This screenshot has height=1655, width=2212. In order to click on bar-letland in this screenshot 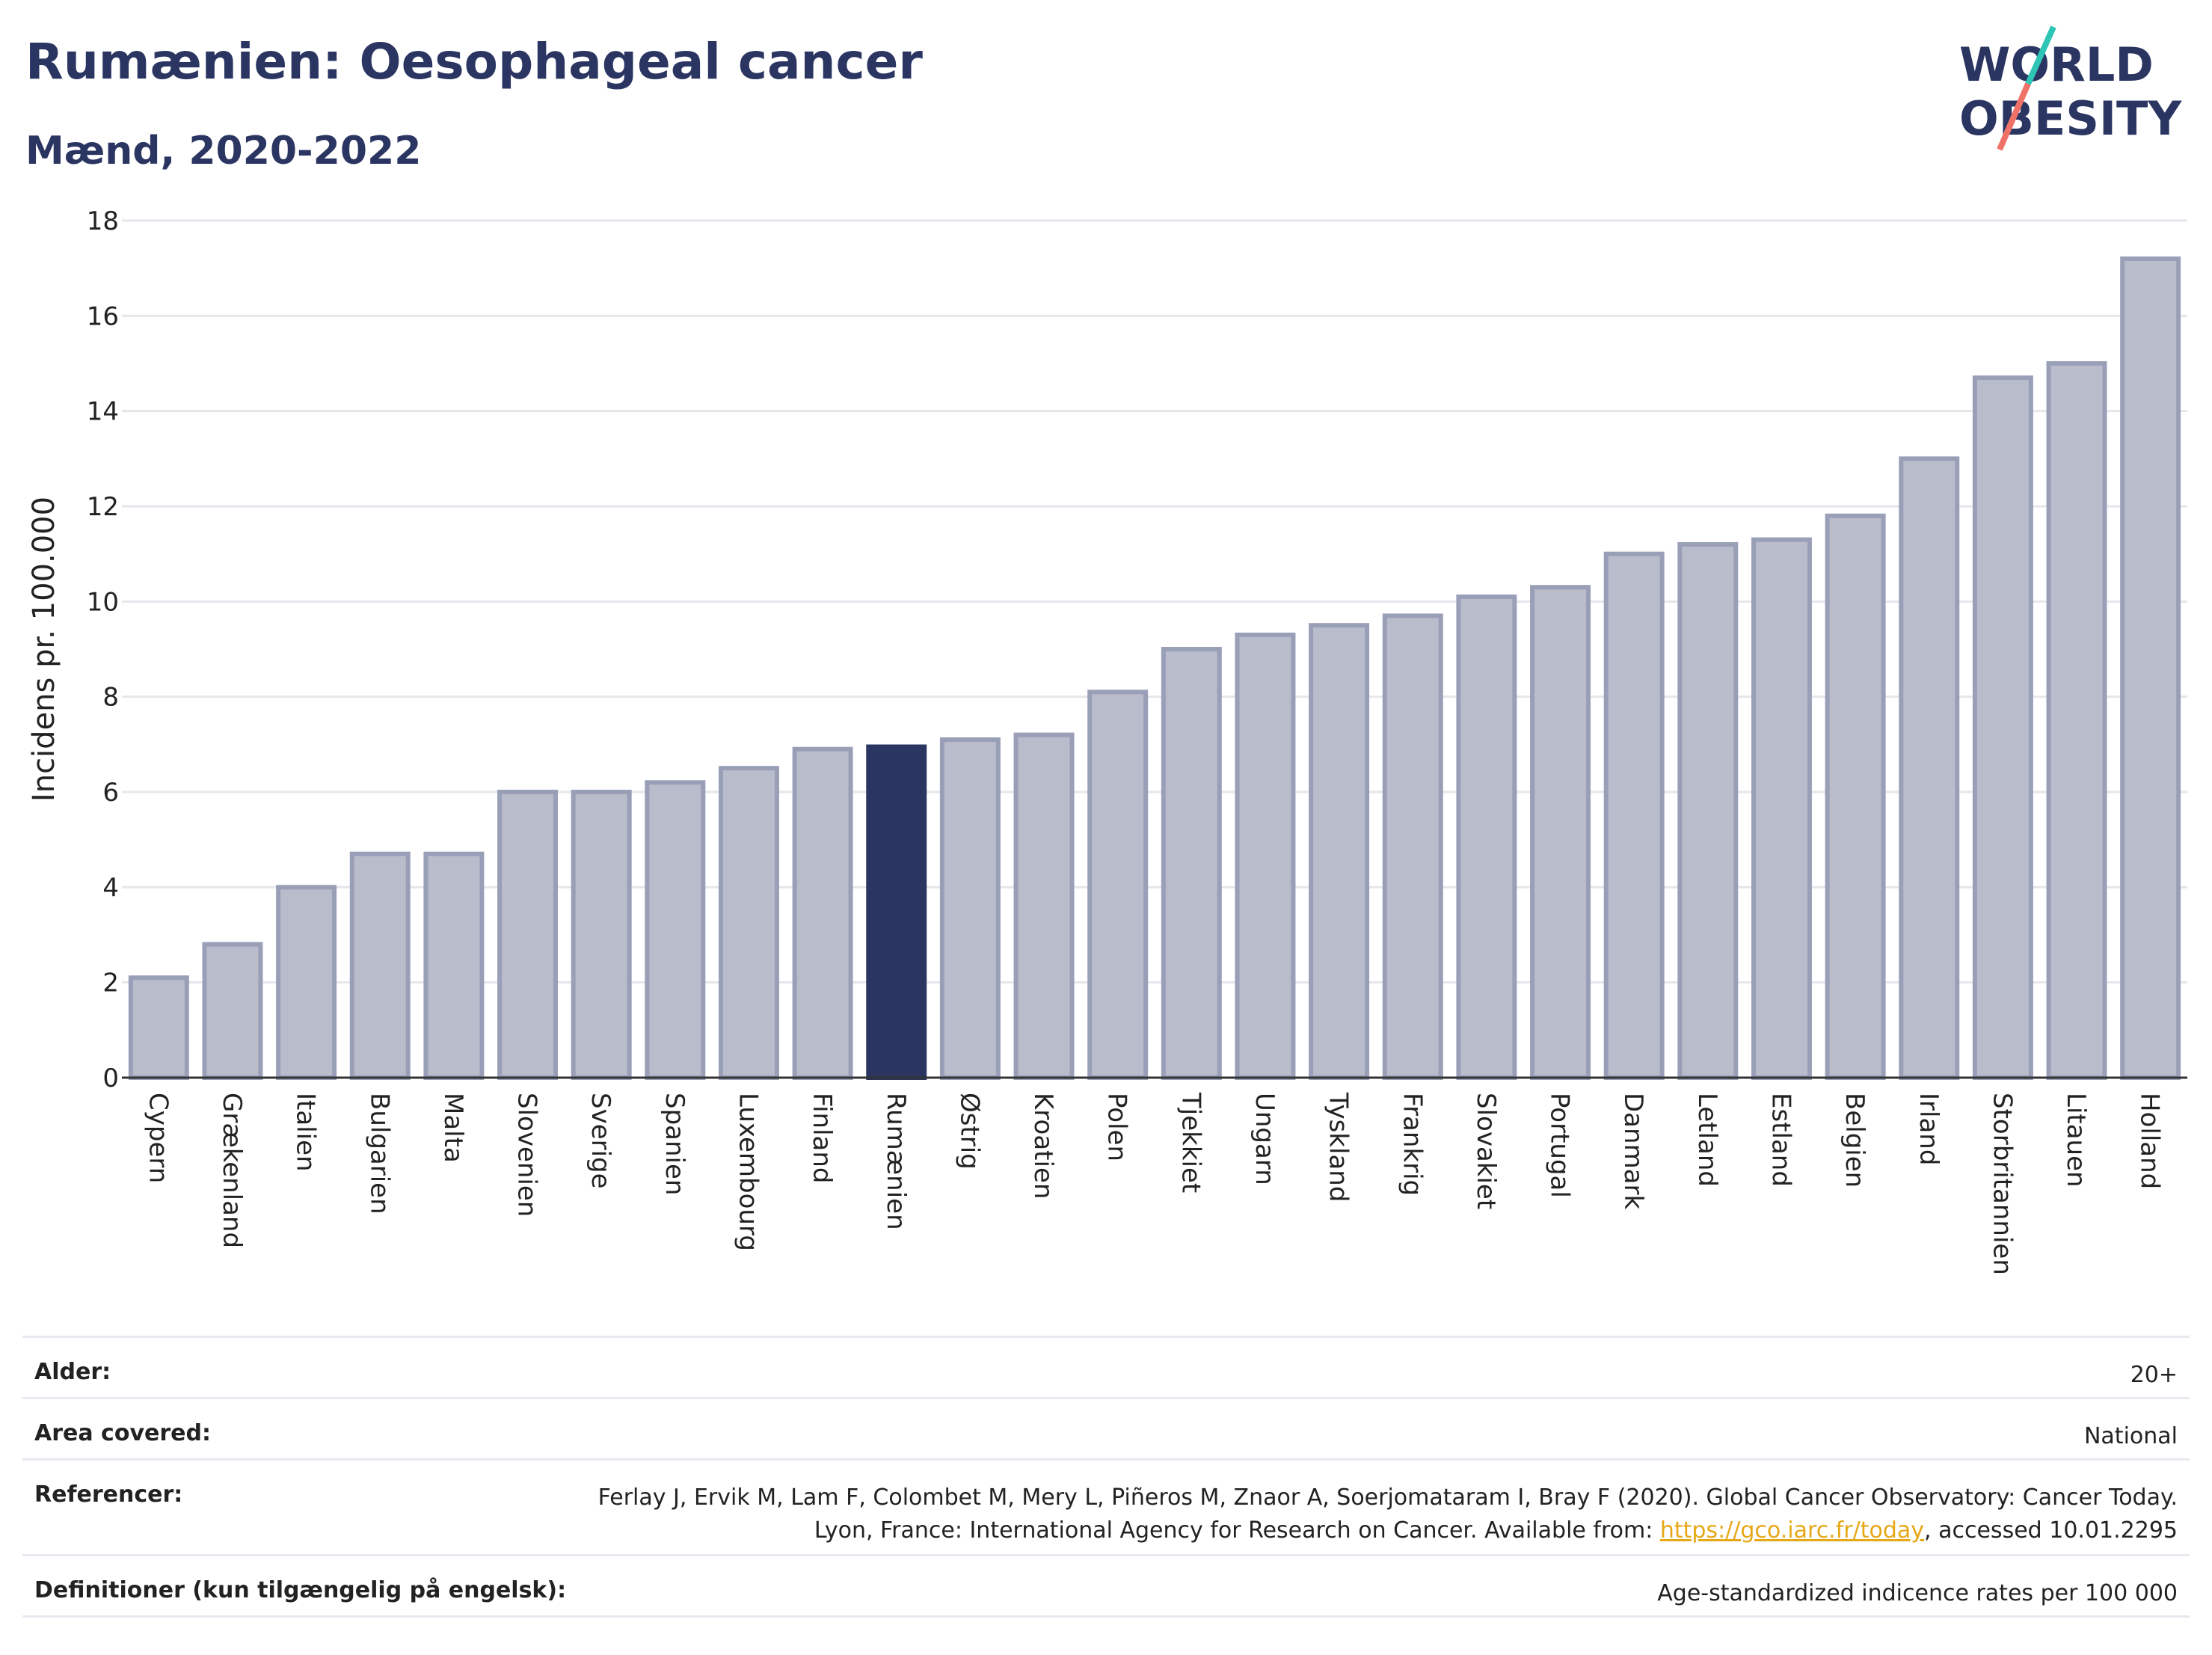, I will do `click(1708, 810)`.